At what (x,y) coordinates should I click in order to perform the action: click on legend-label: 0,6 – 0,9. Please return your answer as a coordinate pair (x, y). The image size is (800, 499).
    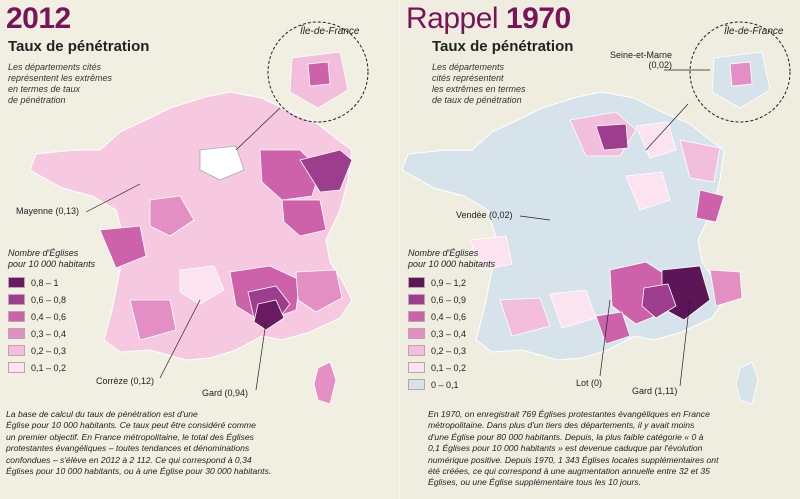
    Looking at the image, I should click on (448, 300).